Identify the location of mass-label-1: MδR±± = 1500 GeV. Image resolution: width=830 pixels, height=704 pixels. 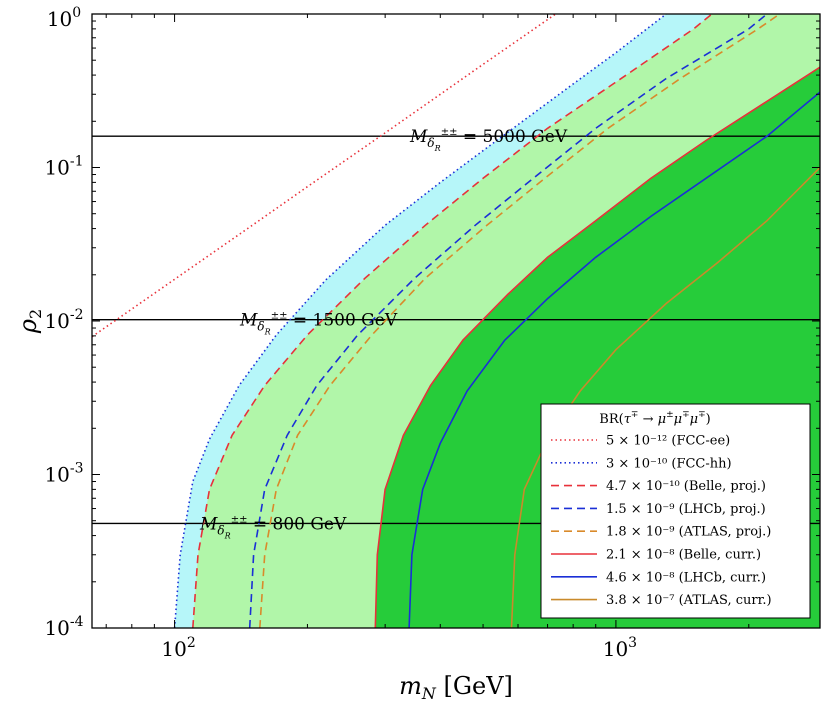
(318, 324).